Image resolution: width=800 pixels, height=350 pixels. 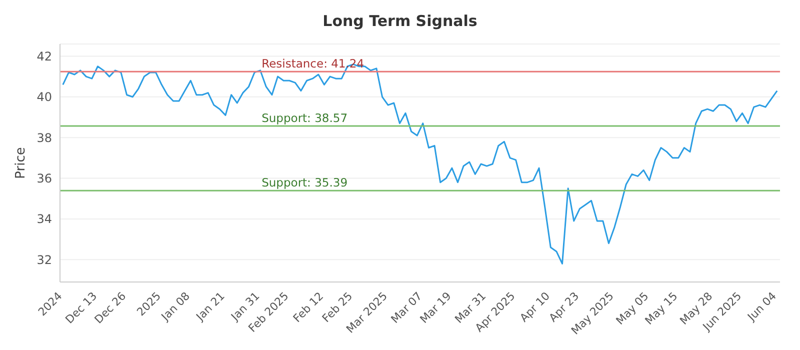 I want to click on y-tick-label: 34, so click(x=44, y=219).